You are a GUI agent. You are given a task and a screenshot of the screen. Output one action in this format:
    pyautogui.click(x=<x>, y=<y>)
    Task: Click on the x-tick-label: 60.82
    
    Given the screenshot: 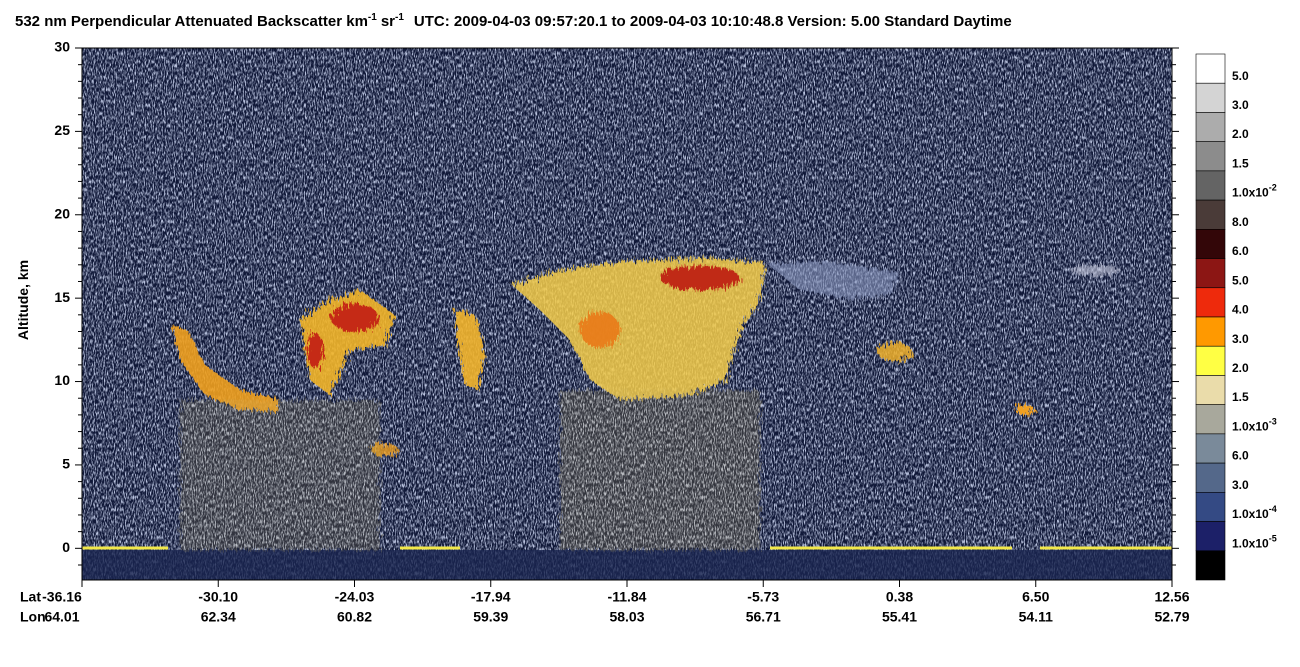 What is the action you would take?
    pyautogui.click(x=354, y=617)
    